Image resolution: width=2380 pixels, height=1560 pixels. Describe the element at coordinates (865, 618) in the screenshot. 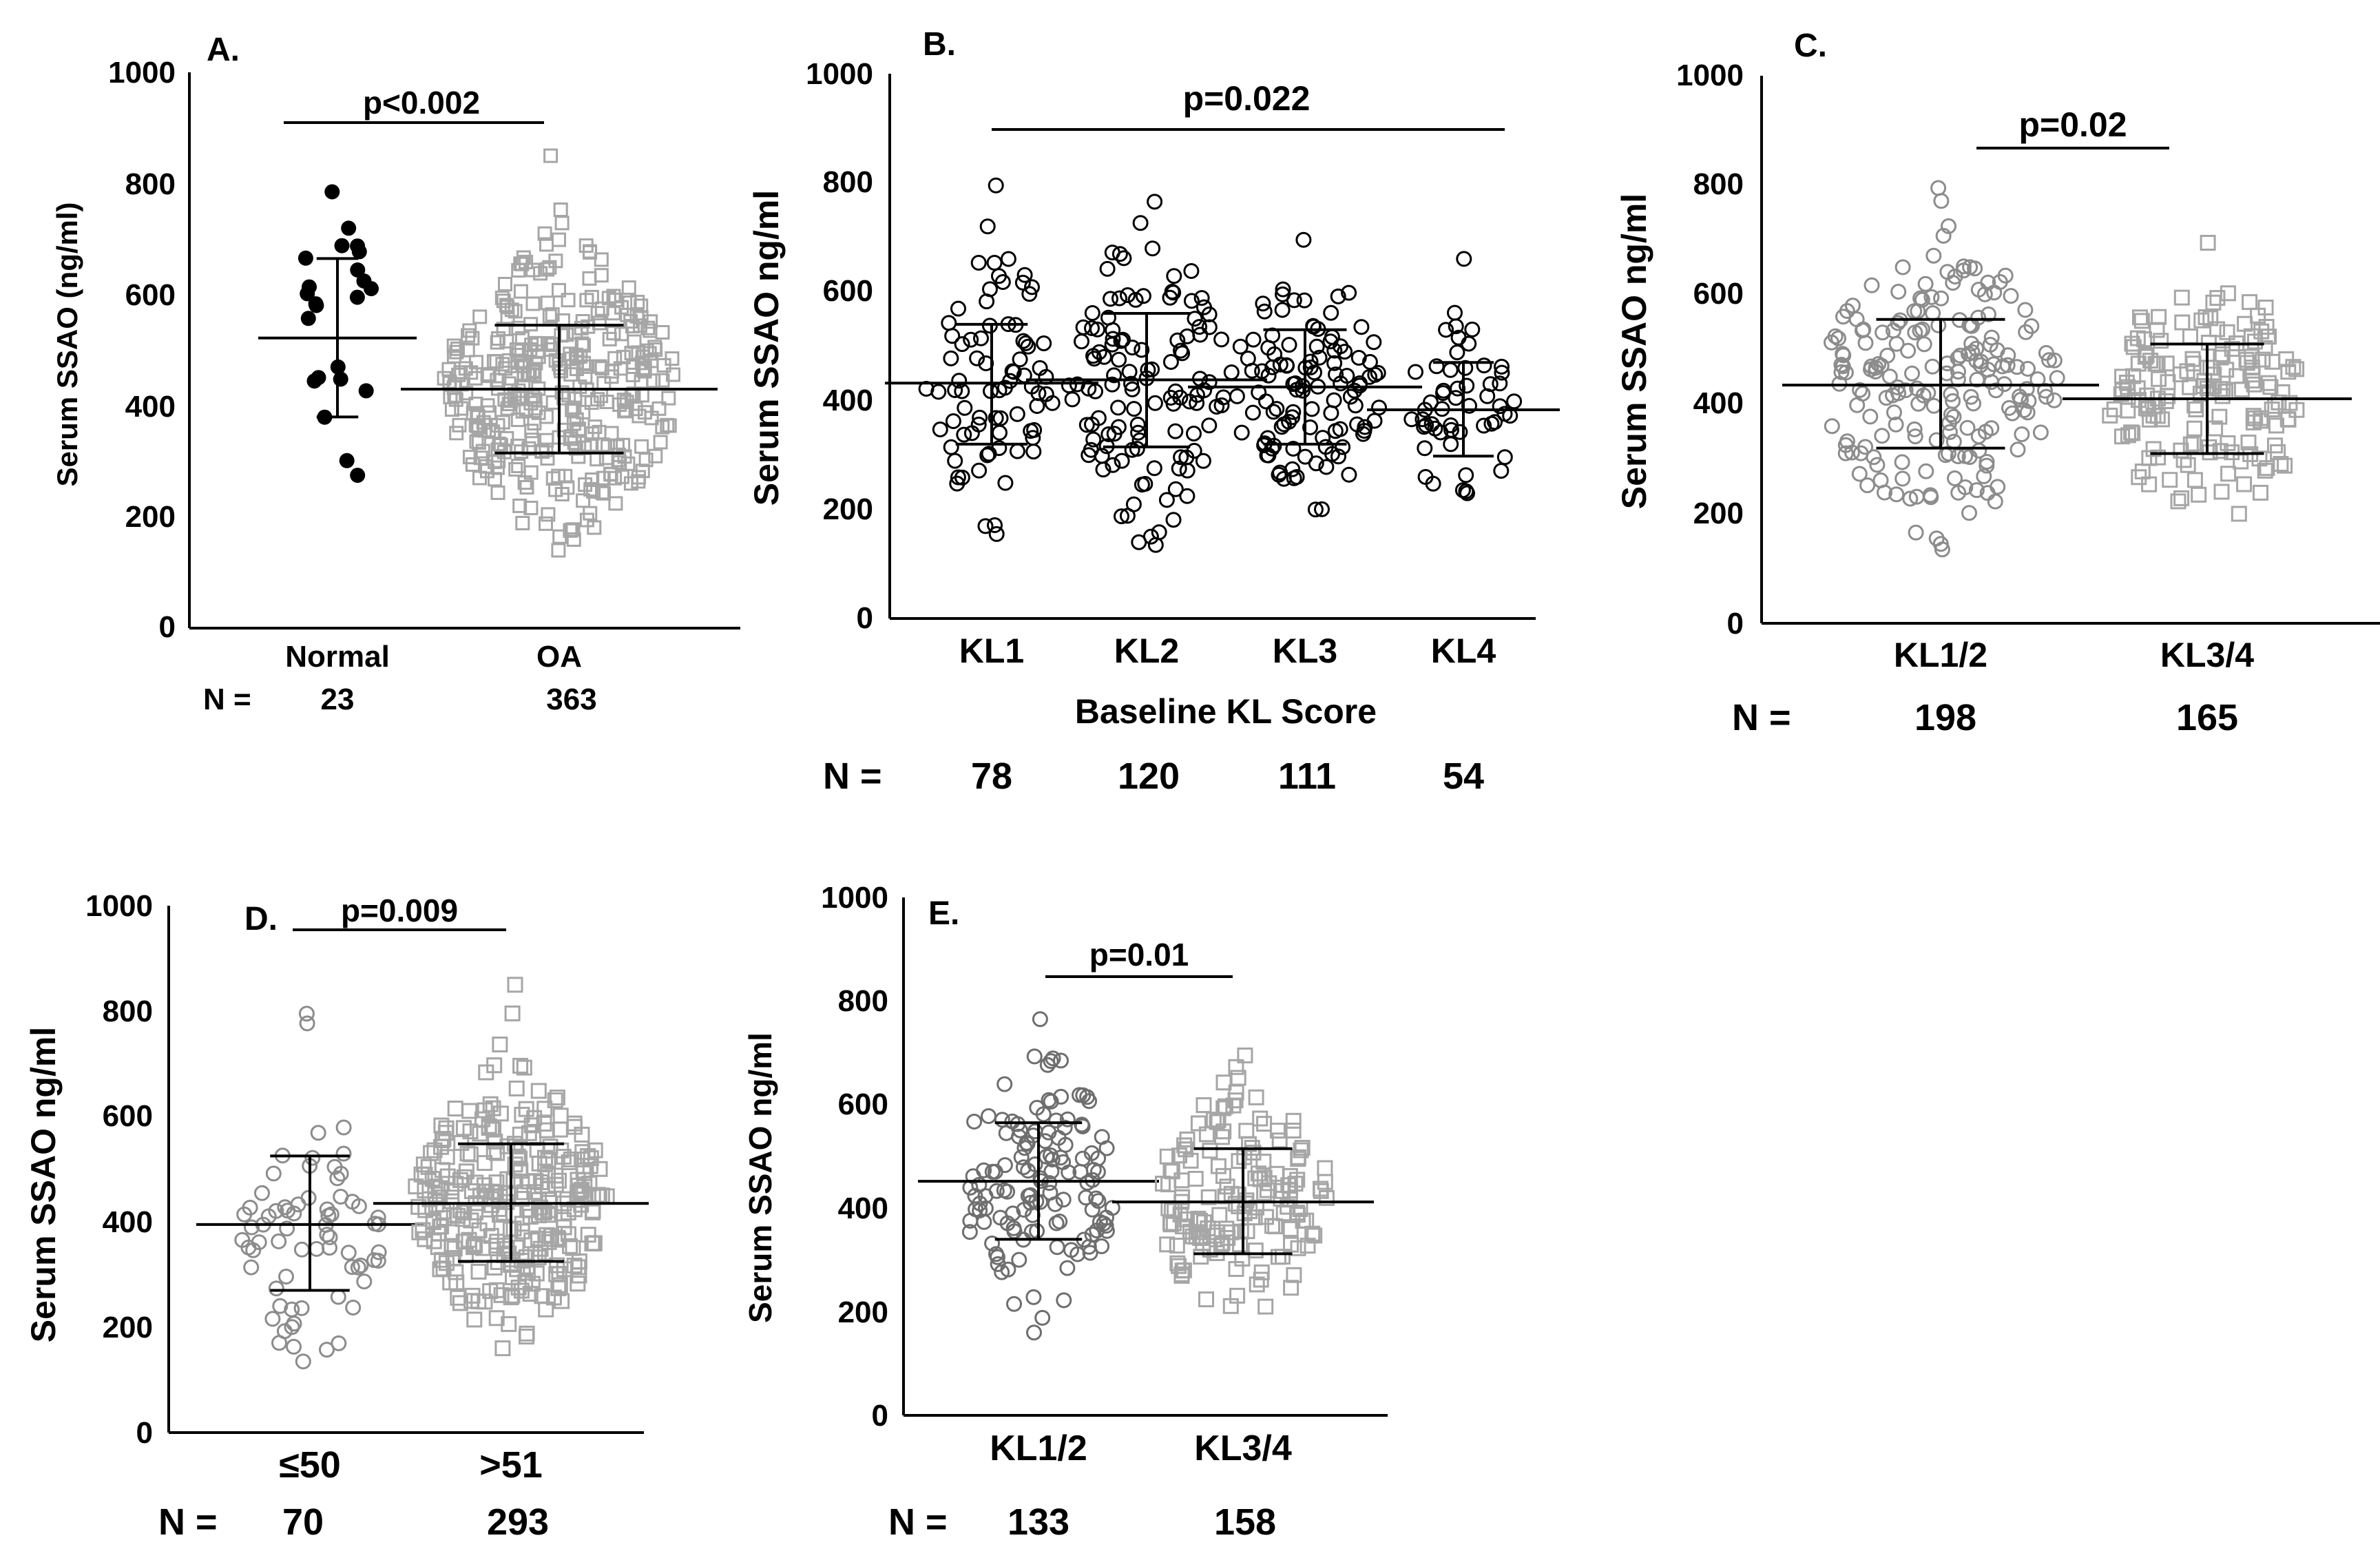

I see `panel-b-ytick-0: 0` at that location.